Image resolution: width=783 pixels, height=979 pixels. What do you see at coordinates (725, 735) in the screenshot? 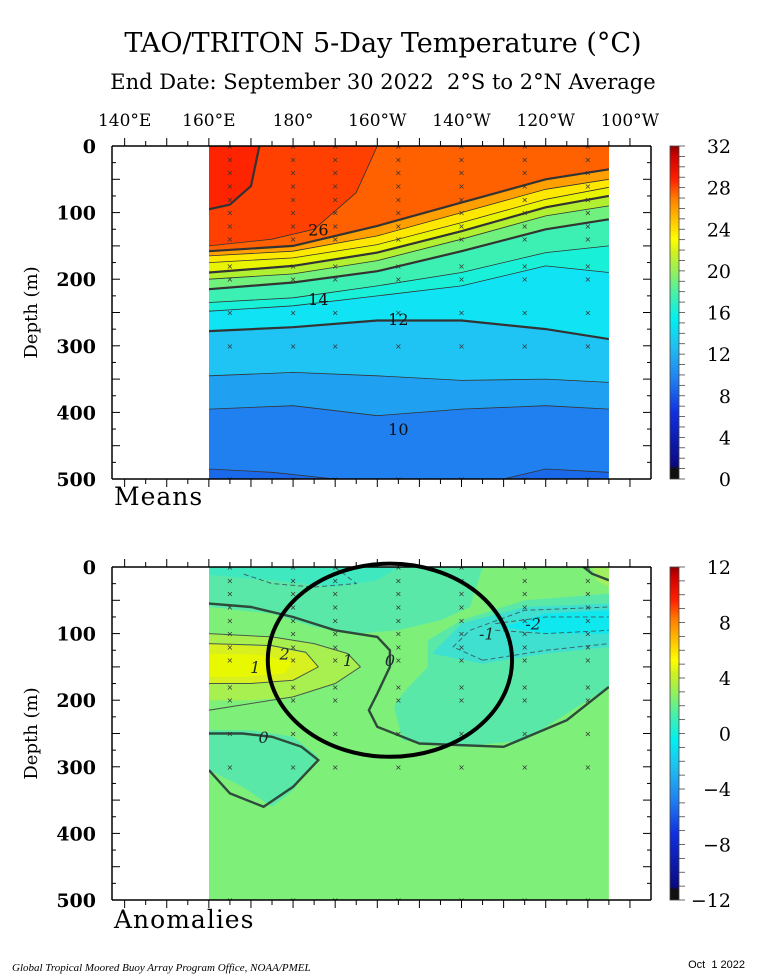
I see `colorbar-tick-label: 0` at bounding box center [725, 735].